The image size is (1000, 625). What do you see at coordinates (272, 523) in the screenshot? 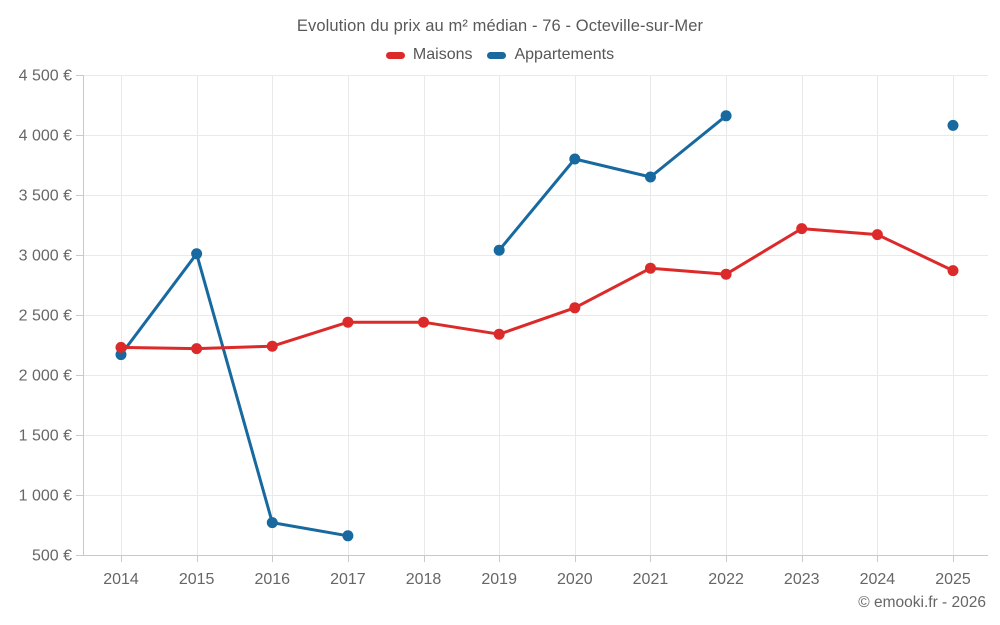
I see `data-point-appartements-2016` at bounding box center [272, 523].